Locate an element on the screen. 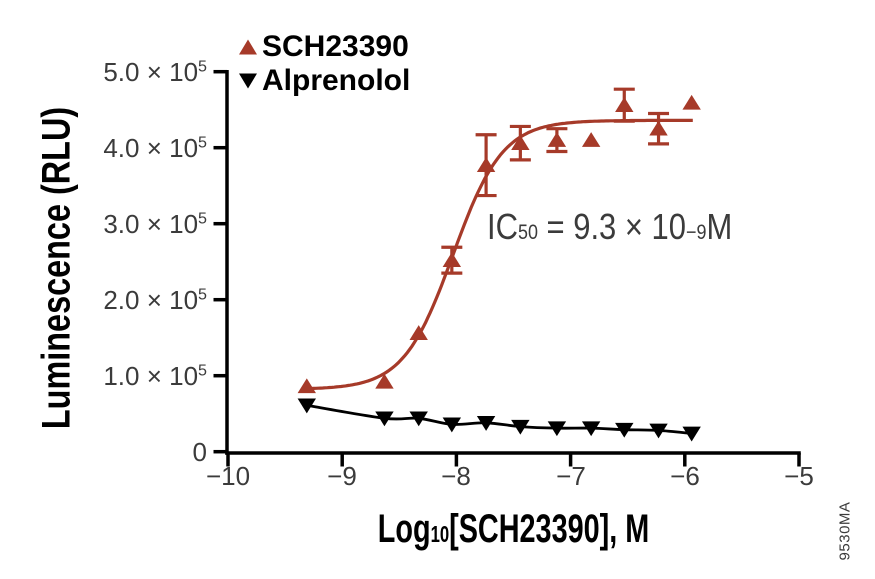  legend-item-alprenolol: Alprenolol is located at coordinates (324, 81).